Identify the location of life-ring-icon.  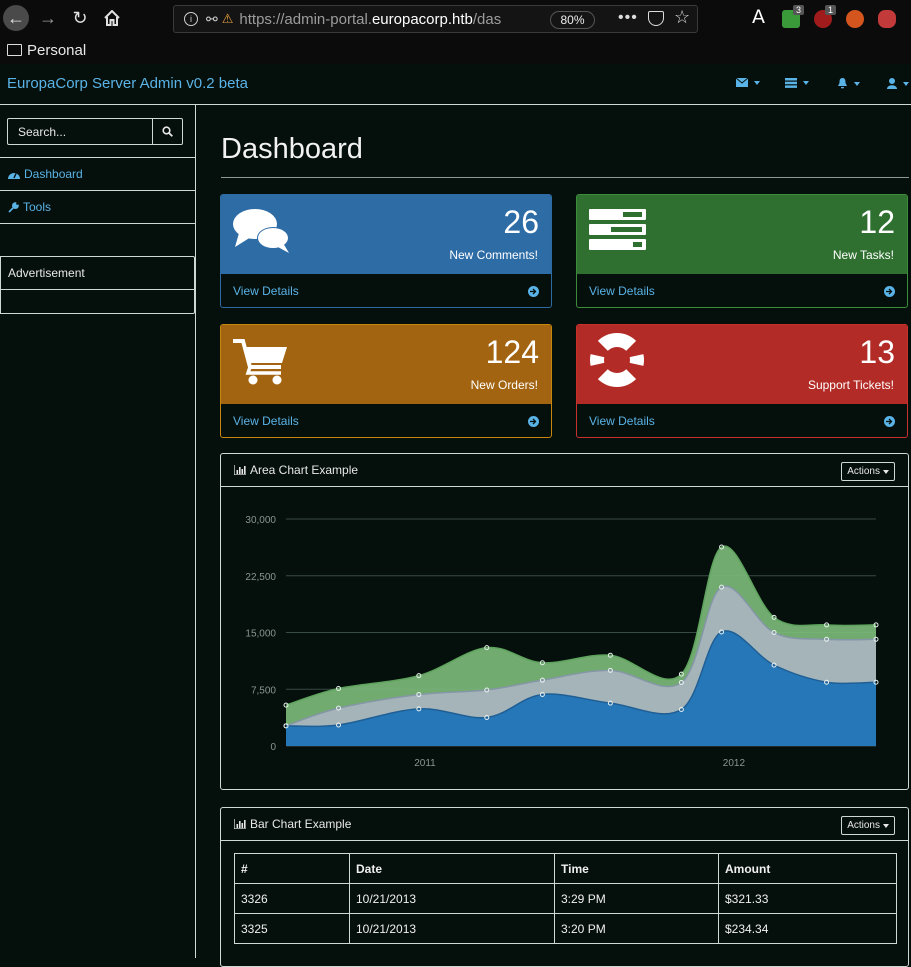
(617, 360).